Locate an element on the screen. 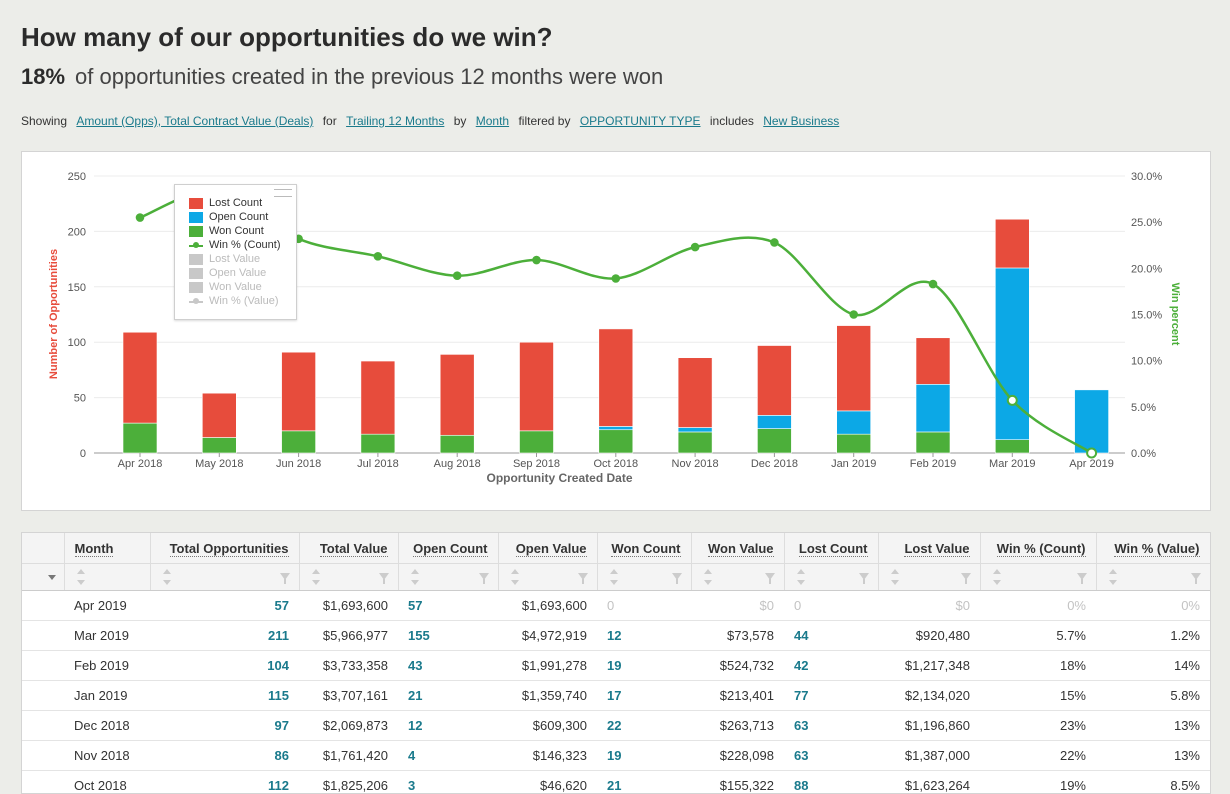 The width and height of the screenshot is (1230, 794). table-cell: 22 is located at coordinates (644, 726).